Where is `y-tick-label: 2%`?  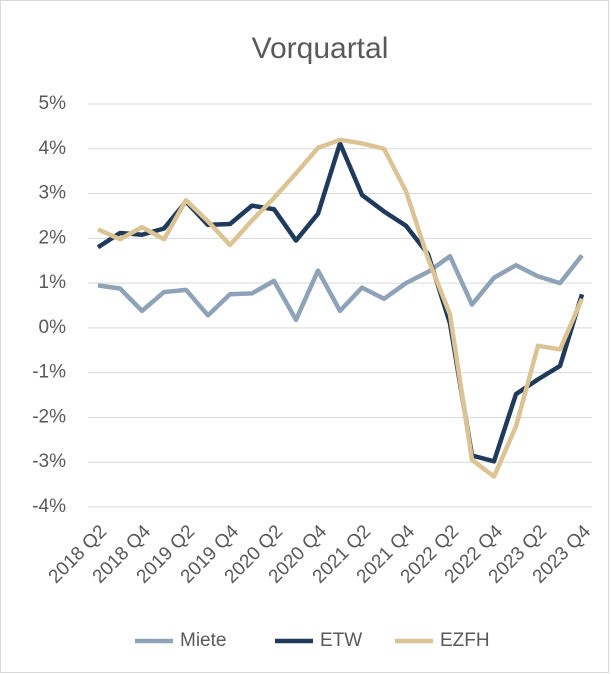 y-tick-label: 2% is located at coordinates (53, 237).